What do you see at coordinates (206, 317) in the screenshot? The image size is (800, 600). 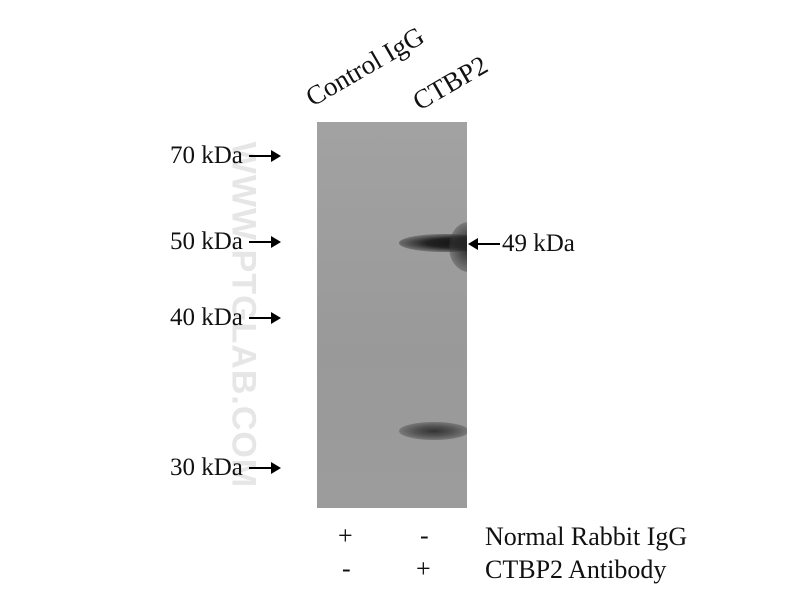 I see `marker-label: 40 kDa` at bounding box center [206, 317].